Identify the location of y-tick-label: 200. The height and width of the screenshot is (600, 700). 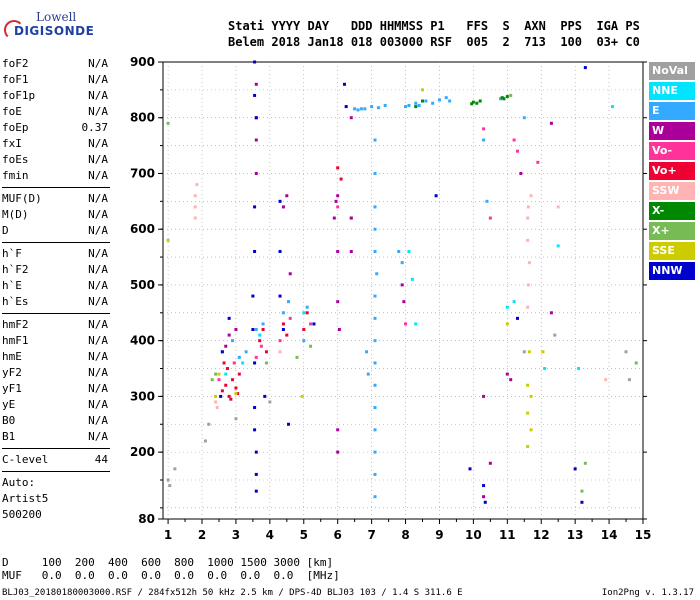
(142, 452).